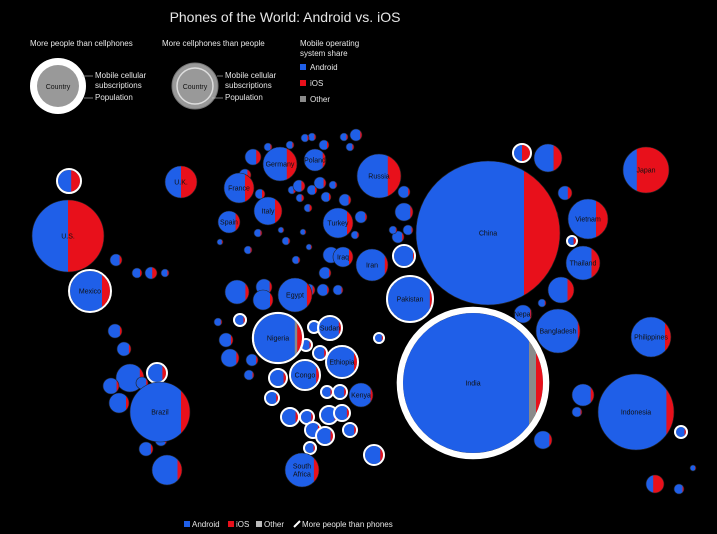 The width and height of the screenshot is (717, 534). I want to click on country-bubble-thailand: Thailand, so click(583, 263).